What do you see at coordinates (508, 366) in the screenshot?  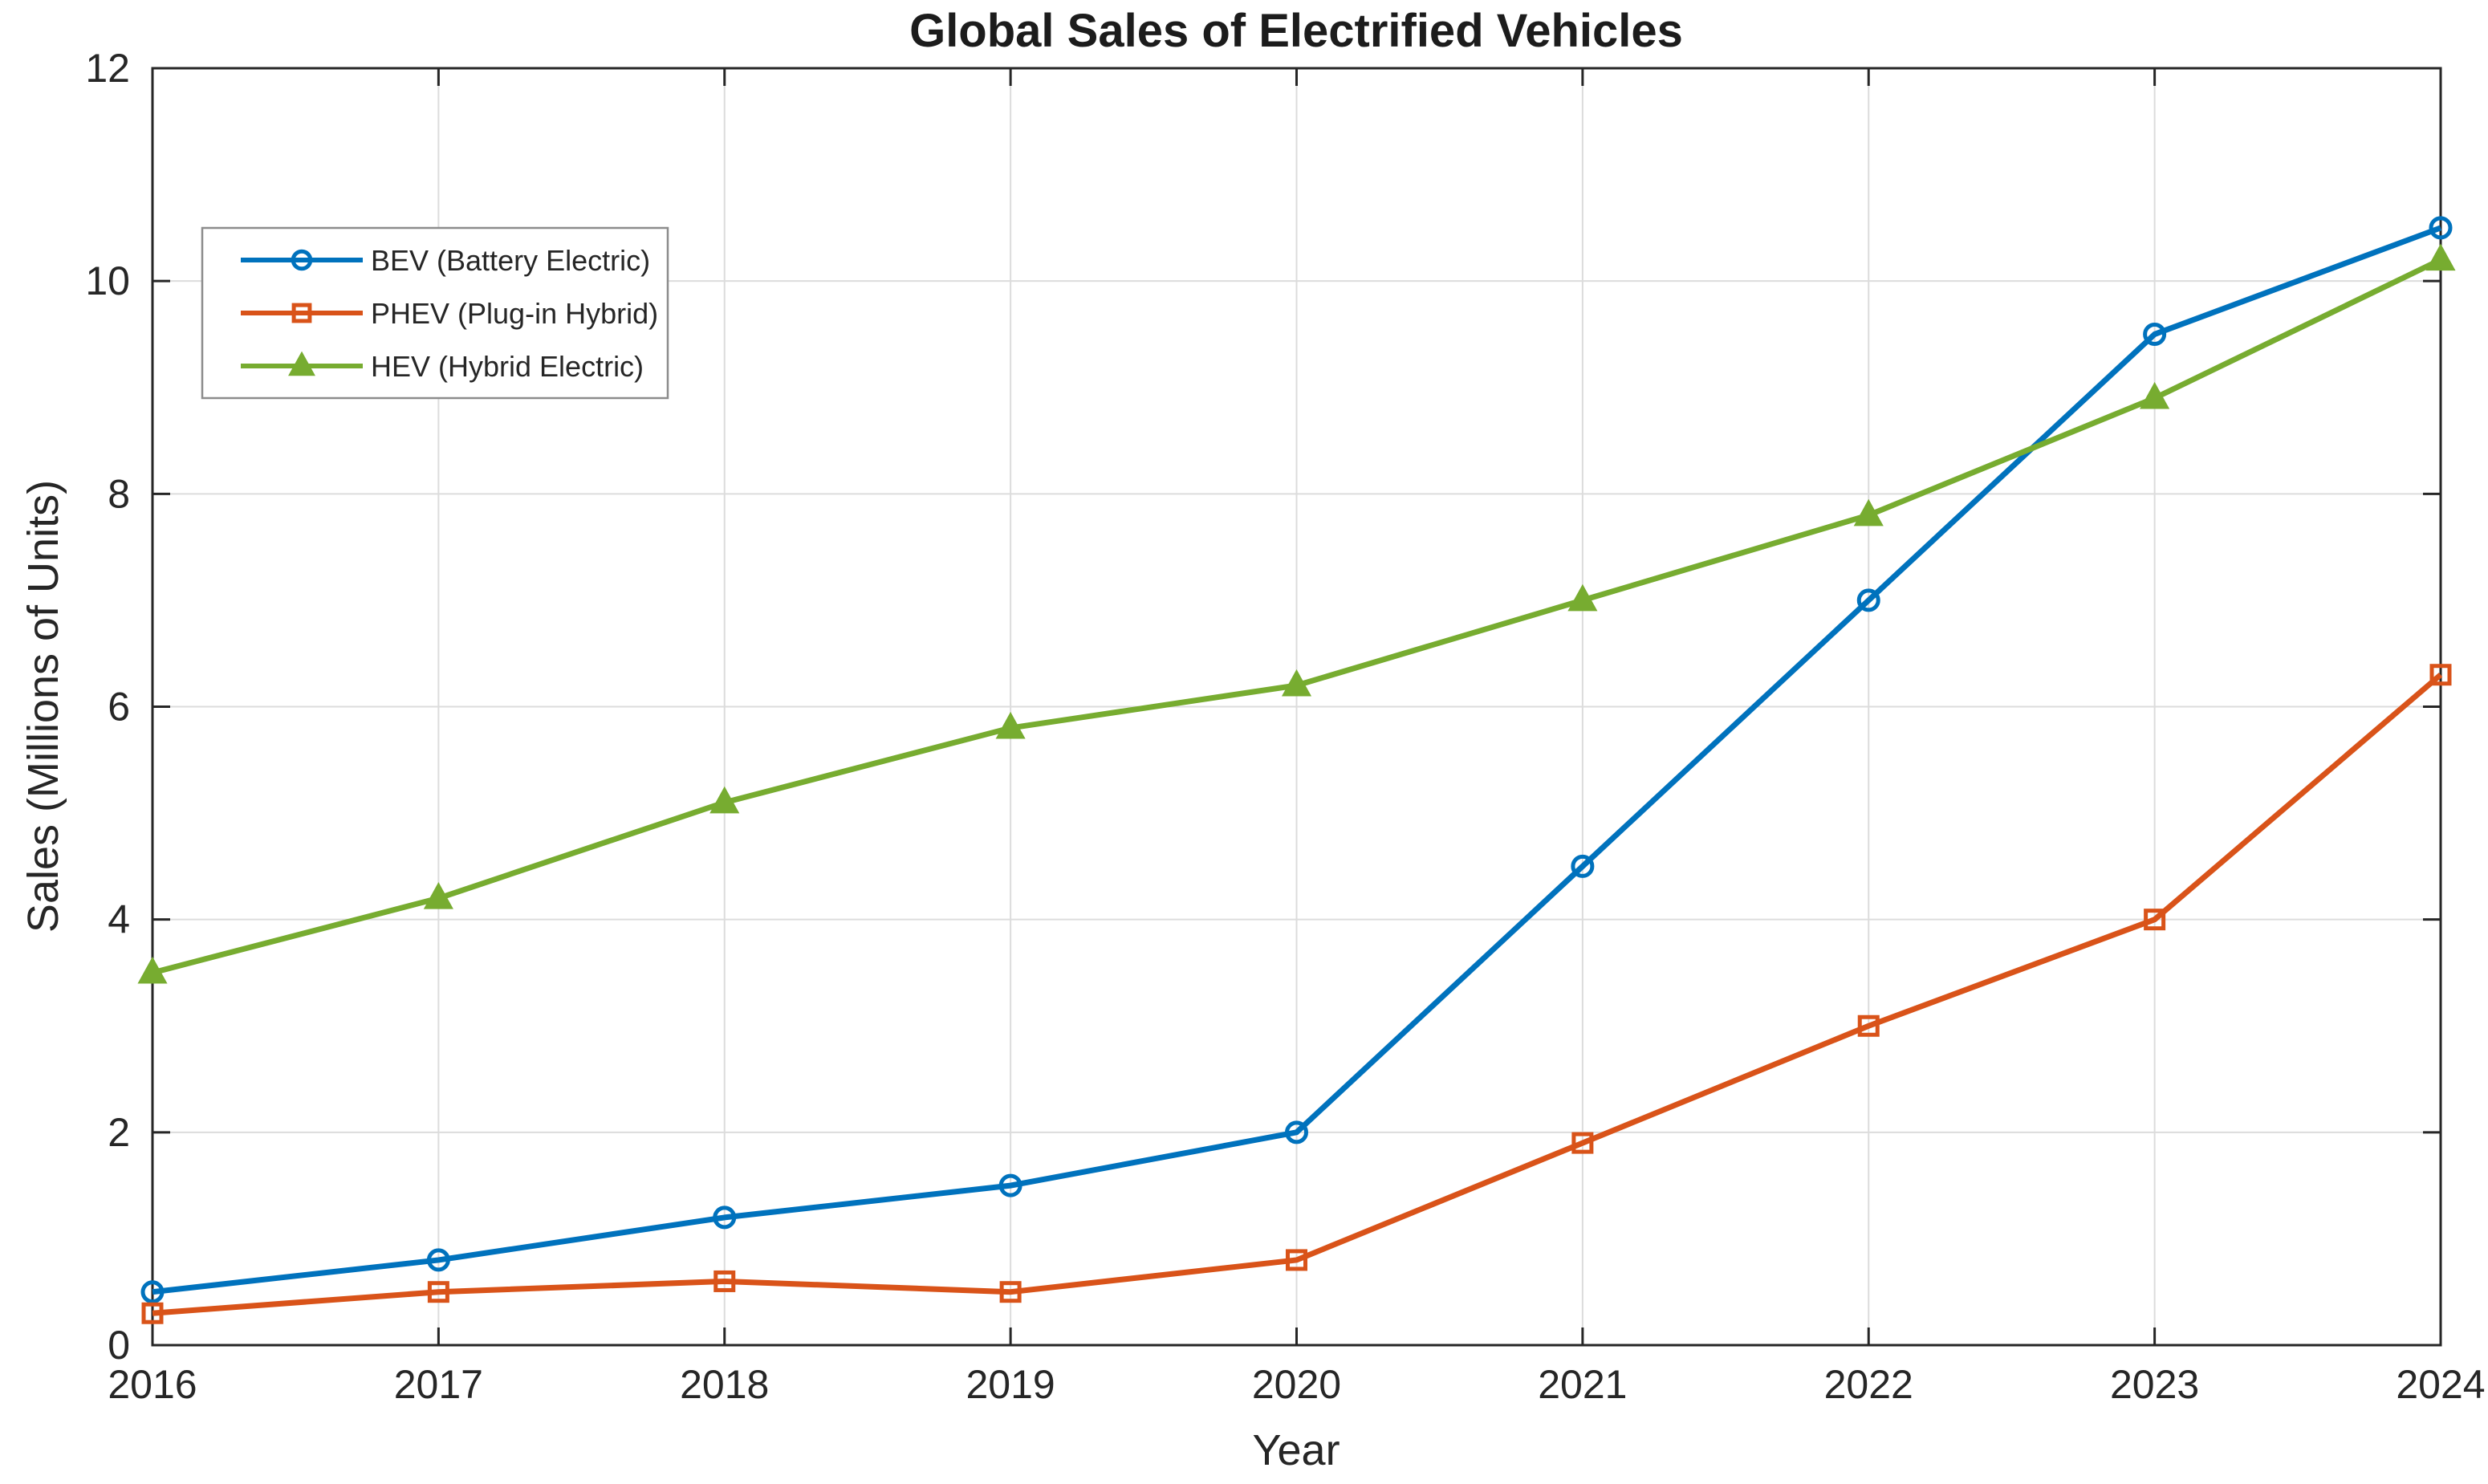 I see `legend-label: HEV (Hybrid Electric)` at bounding box center [508, 366].